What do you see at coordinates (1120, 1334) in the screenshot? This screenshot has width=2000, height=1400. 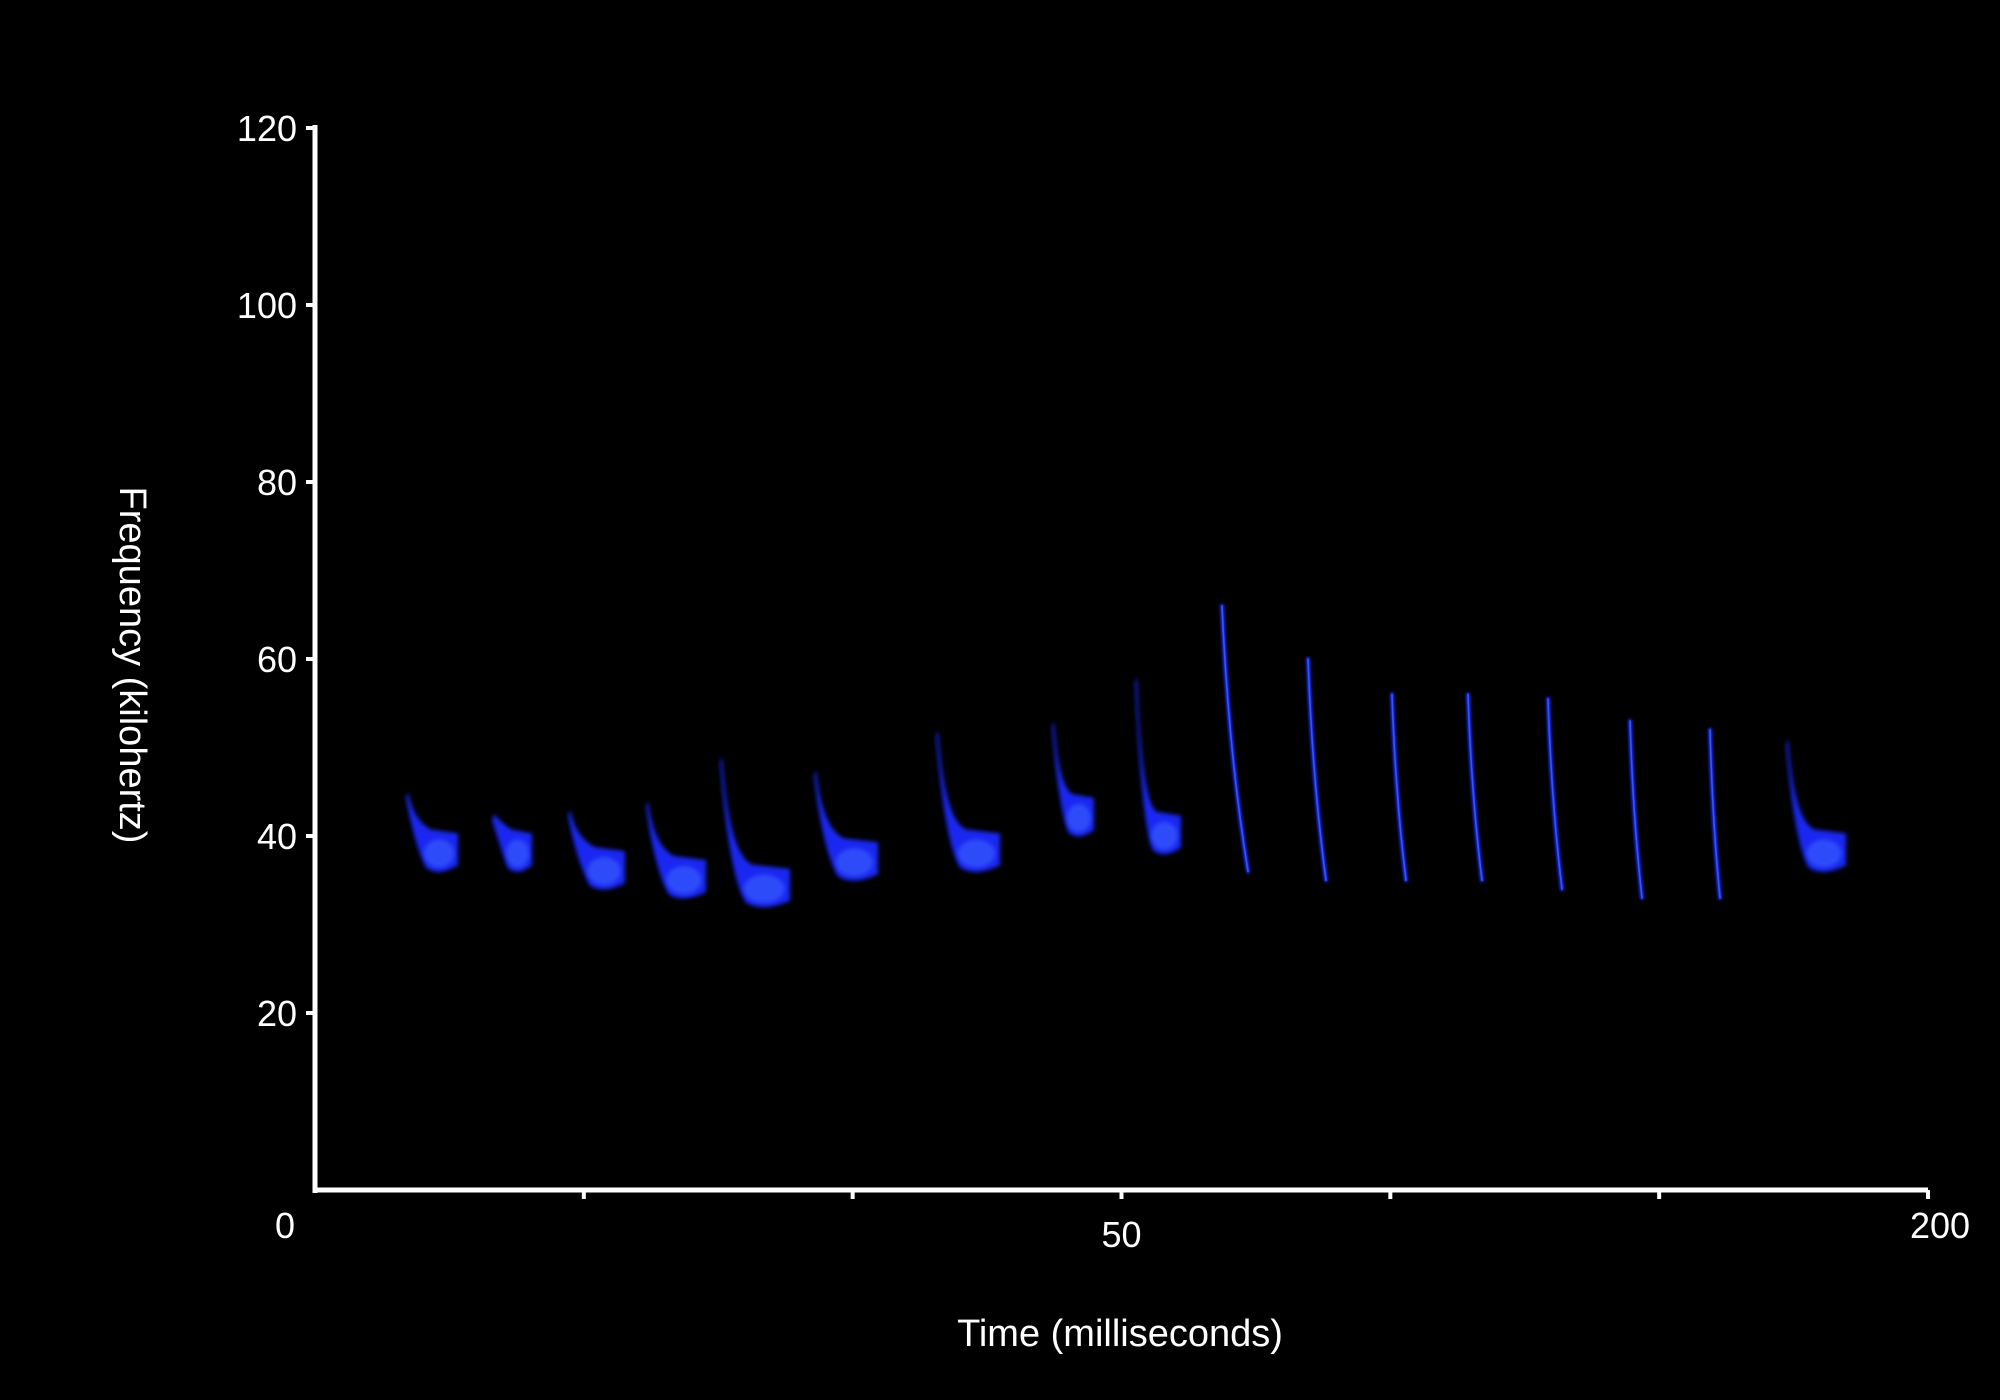 I see `x-axis-title: Time (milliseconds)` at bounding box center [1120, 1334].